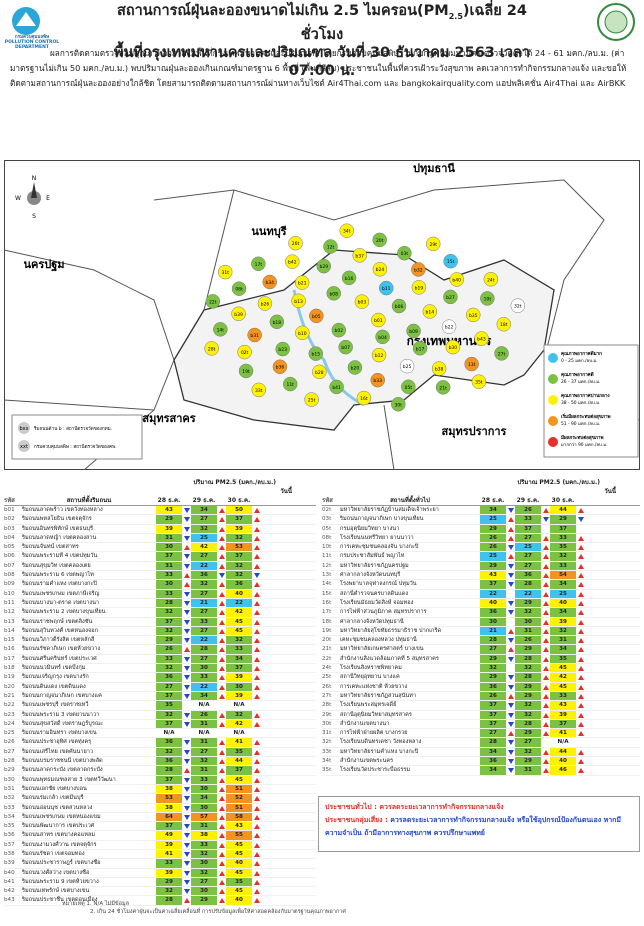 The height and width of the screenshot is (926, 644). Describe the element at coordinates (371, 668) in the screenshot. I see `station-name: โรงเรียนสิงหราชพิทยาคม` at that location.